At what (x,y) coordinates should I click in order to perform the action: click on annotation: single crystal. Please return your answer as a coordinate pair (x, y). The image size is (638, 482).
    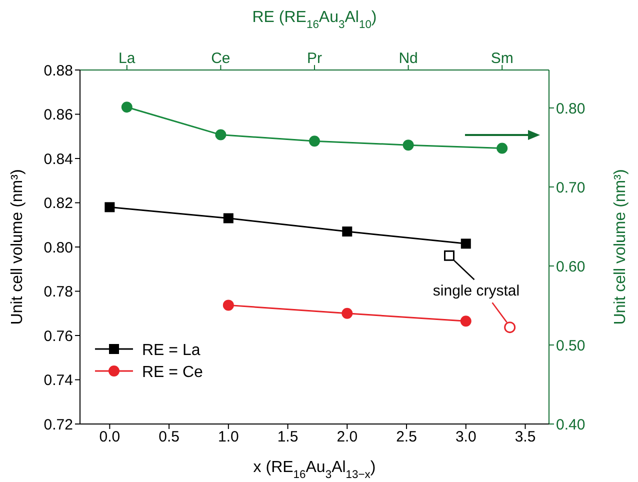
    Looking at the image, I should click on (476, 291).